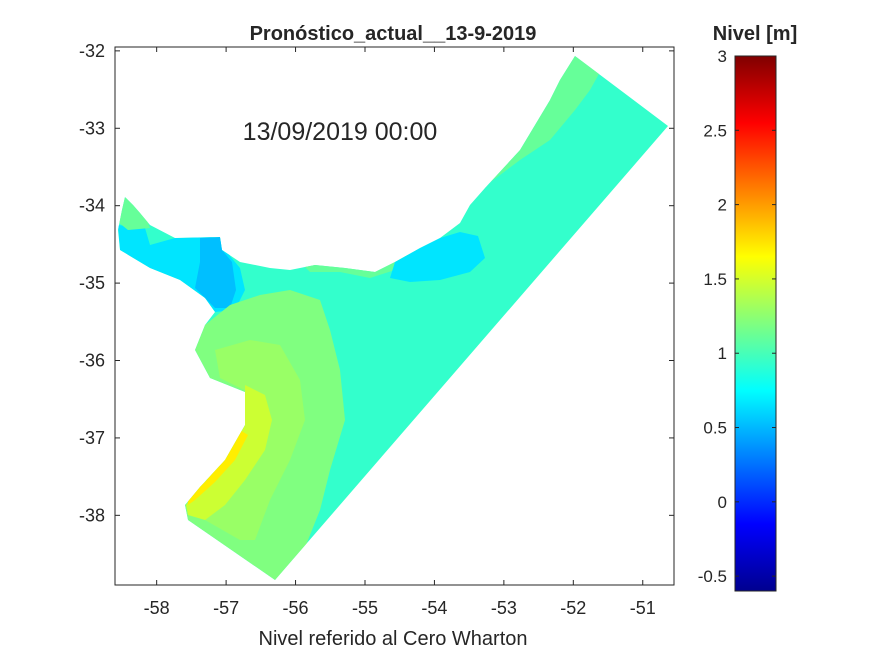 The image size is (875, 656). I want to click on level-region-coastal-band-north, so click(540, 123).